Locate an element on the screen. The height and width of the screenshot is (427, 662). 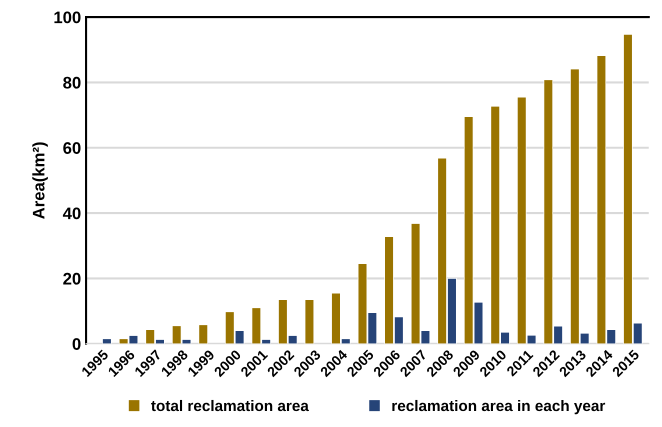
legend-label: reclamation area in each year is located at coordinates (499, 407).